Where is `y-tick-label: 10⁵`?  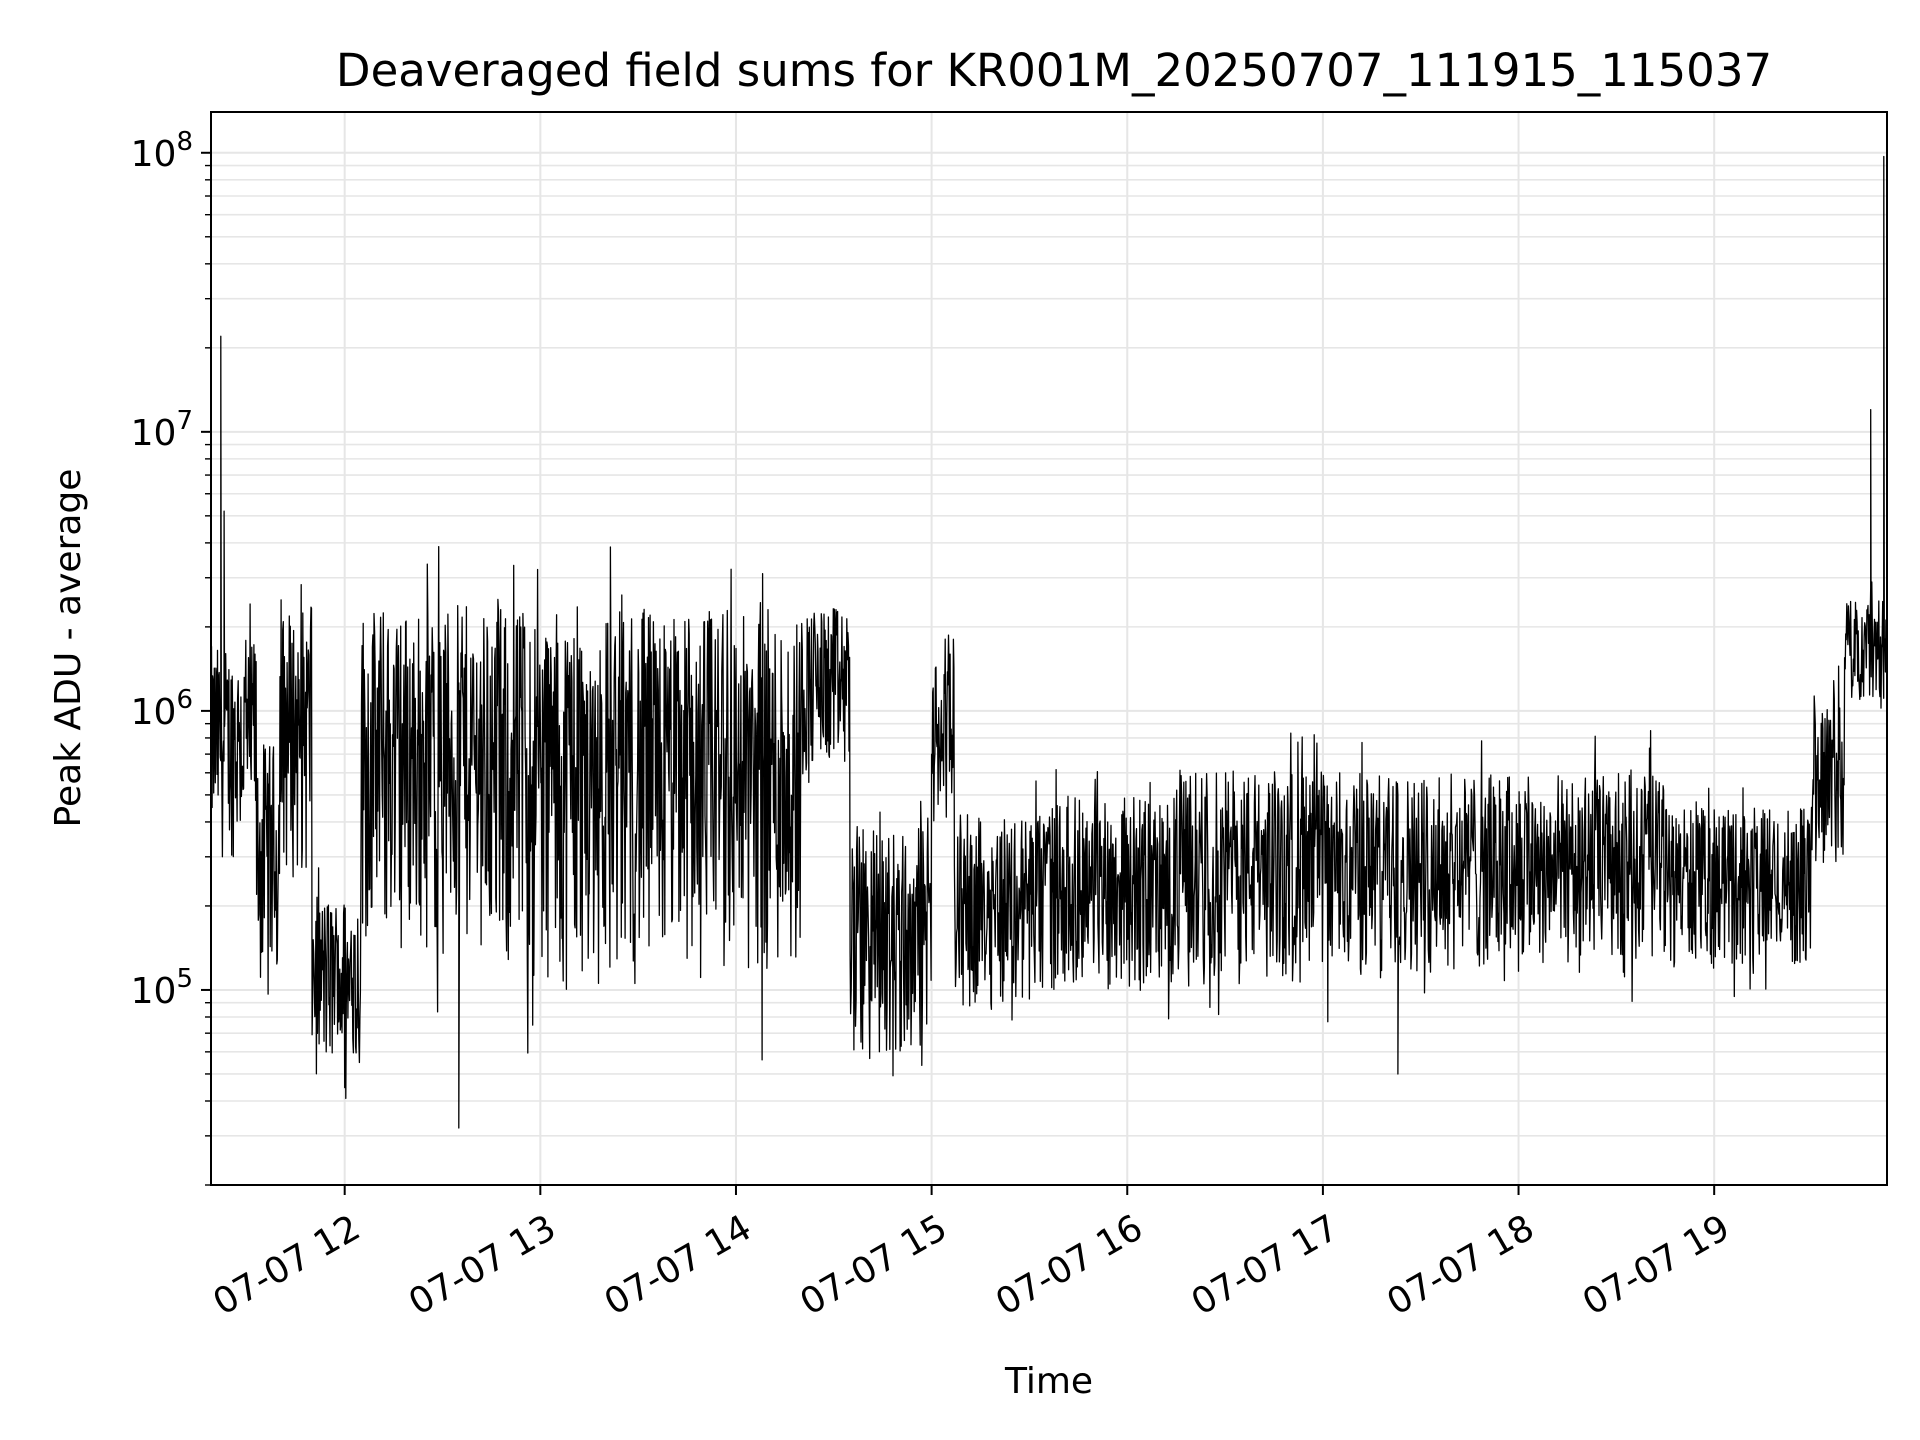 y-tick-label: 10⁵ is located at coordinates (162, 988).